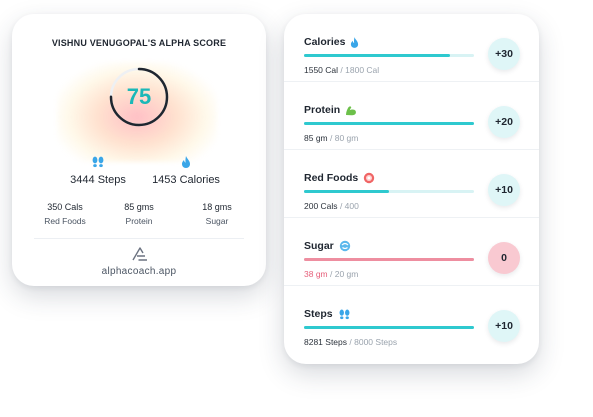 The image size is (593, 417). I want to click on metric-detail: 8281 Steps / 8000 Steps, so click(351, 342).